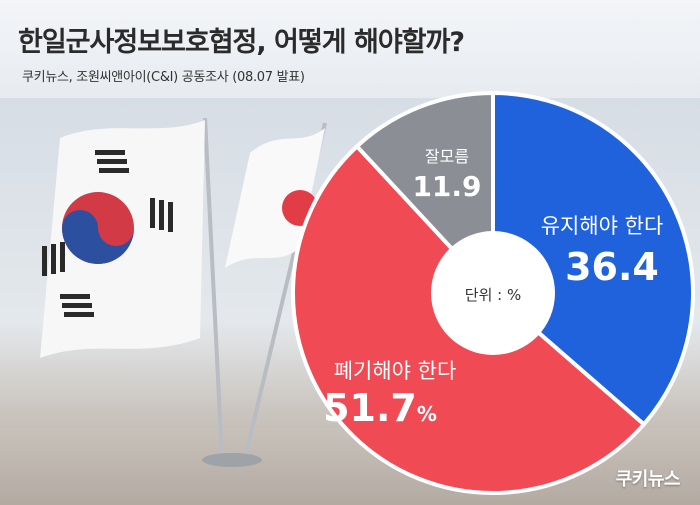  What do you see at coordinates (395, 371) in the screenshot?
I see `slice-label-abolish: 폐기해야 한다` at bounding box center [395, 371].